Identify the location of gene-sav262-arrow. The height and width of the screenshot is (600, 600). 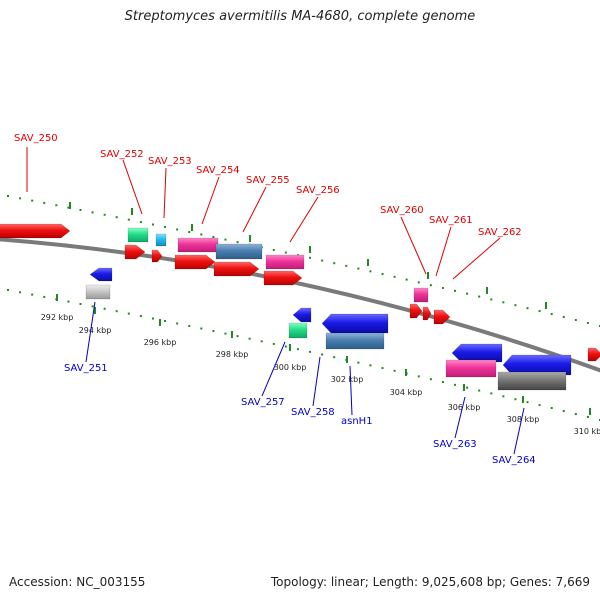
(442, 317).